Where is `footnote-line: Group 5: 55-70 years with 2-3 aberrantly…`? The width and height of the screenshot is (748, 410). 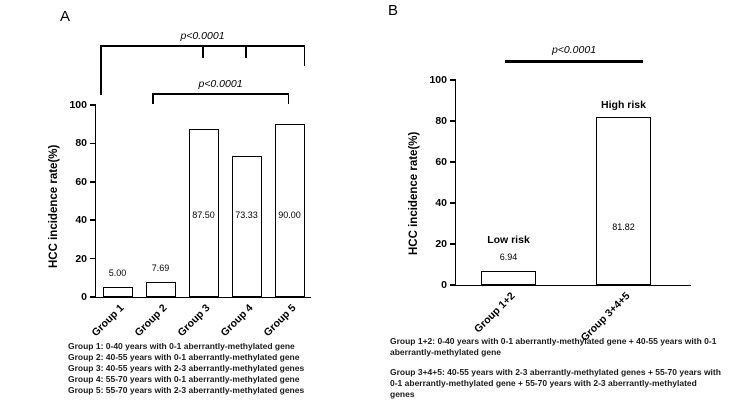 footnote-line: Group 5: 55-70 years with 2-3 aberrantly… is located at coordinates (186, 390).